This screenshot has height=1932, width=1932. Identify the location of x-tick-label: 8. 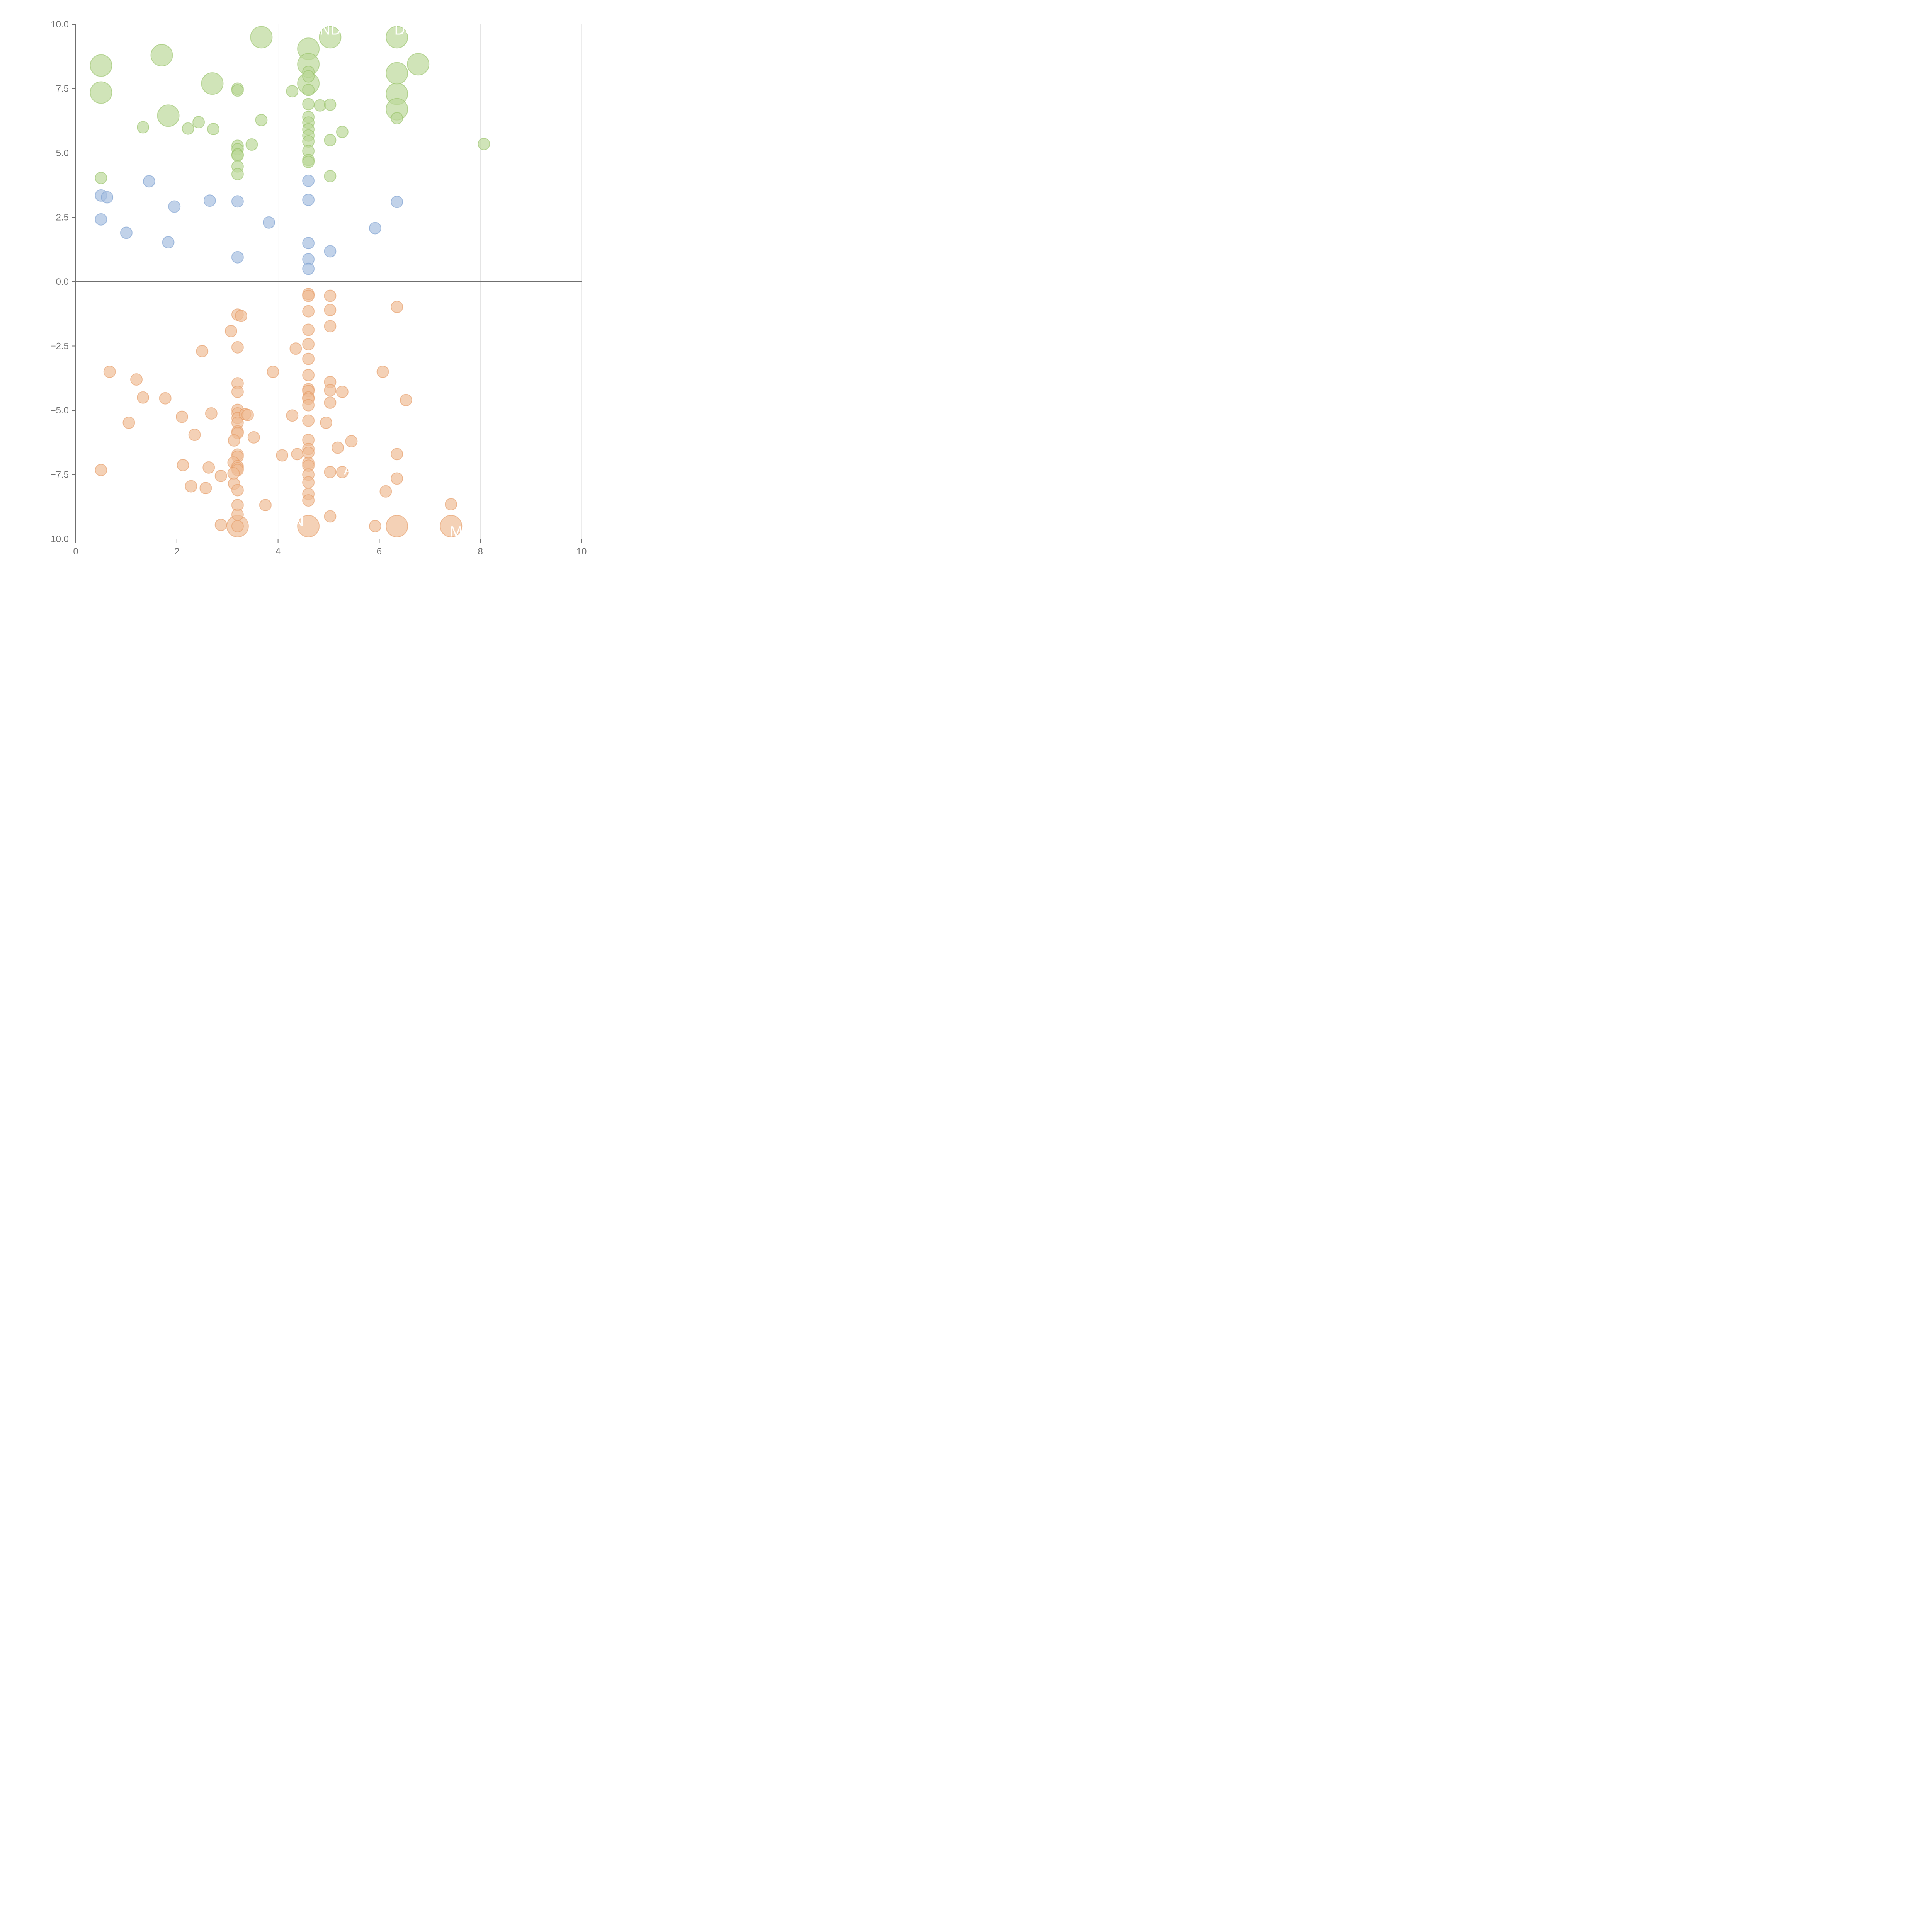
(481, 551).